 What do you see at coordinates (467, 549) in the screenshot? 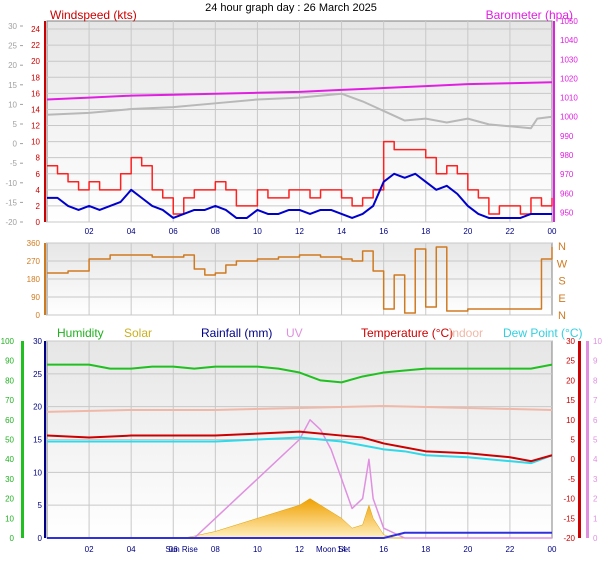
I see `env-x-tick-label: 20` at bounding box center [467, 549].